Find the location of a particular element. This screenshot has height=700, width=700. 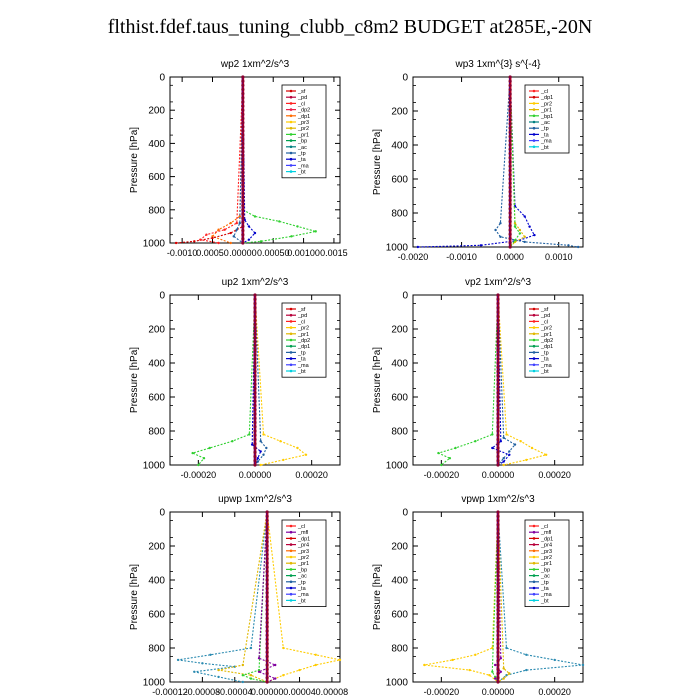

legend-label: _ac is located at coordinates (545, 123).